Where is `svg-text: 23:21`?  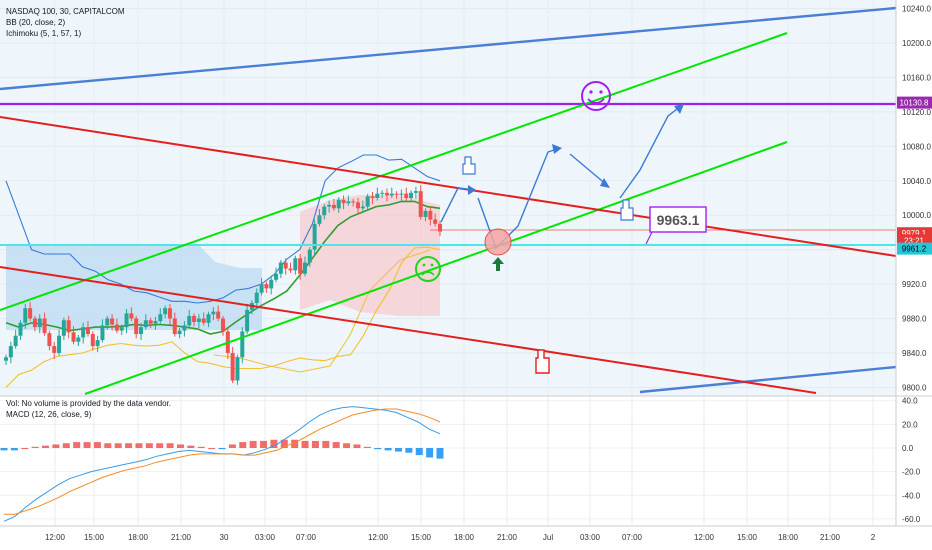
svg-text: 23:21 is located at coordinates (914, 241).